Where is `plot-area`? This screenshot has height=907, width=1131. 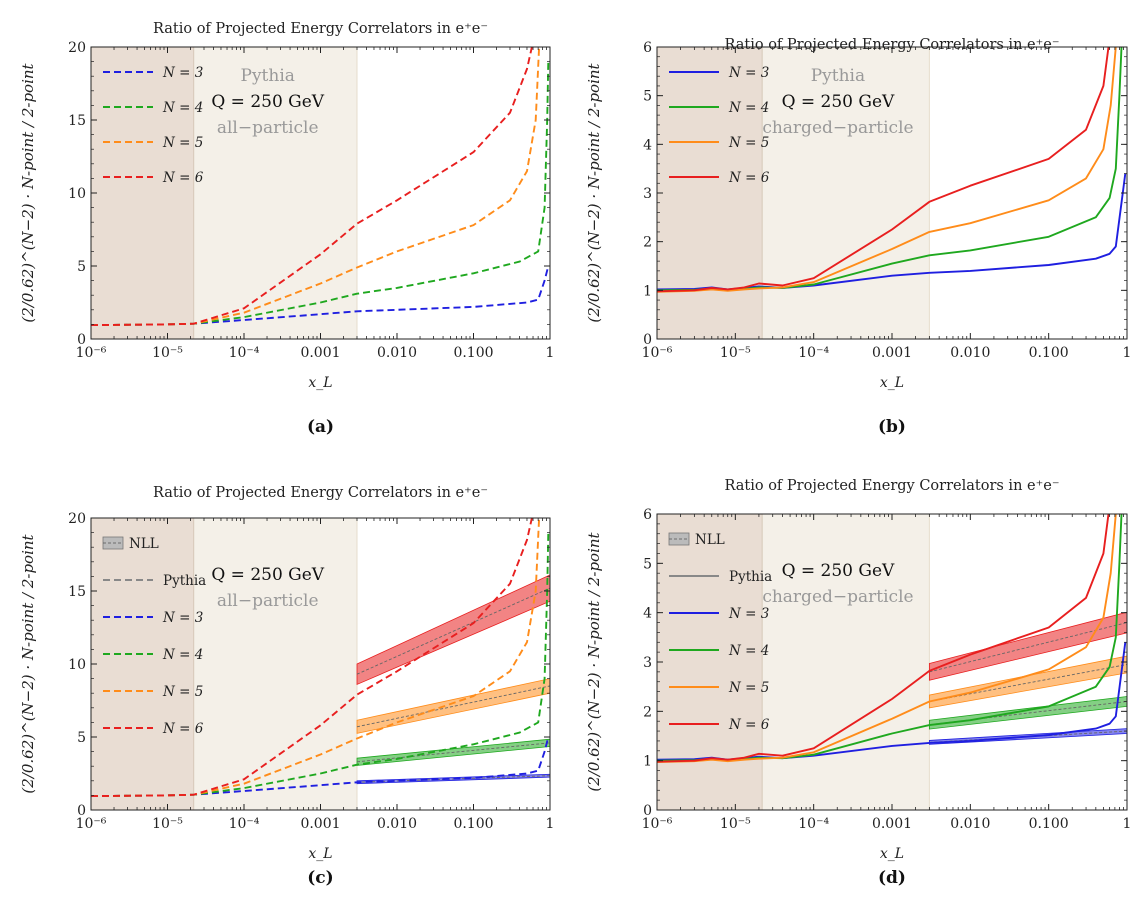
plot-area is located at coordinates (892, 639).